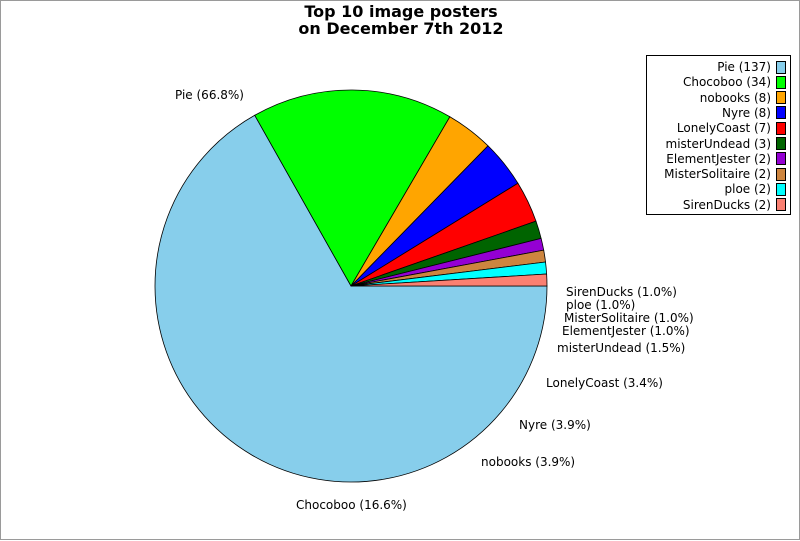  I want to click on slice-label-nobooks: nobooks (3.9%), so click(528, 462).